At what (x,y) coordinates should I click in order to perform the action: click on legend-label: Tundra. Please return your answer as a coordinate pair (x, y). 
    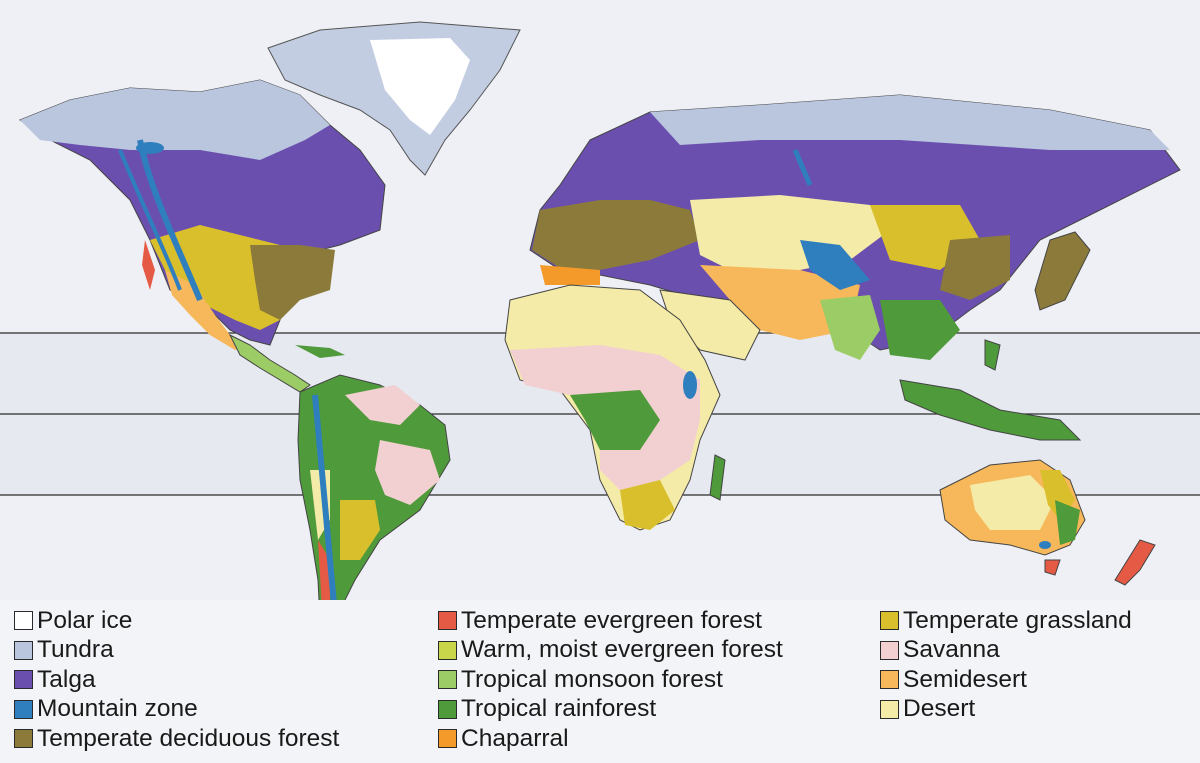
    Looking at the image, I should click on (75, 649).